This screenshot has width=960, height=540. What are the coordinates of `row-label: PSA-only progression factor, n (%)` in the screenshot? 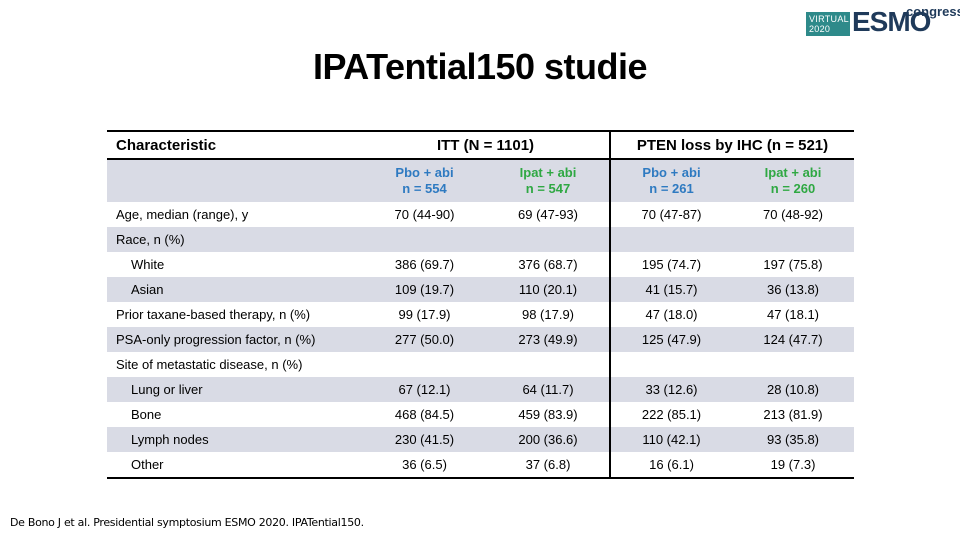 It's located at (234, 339).